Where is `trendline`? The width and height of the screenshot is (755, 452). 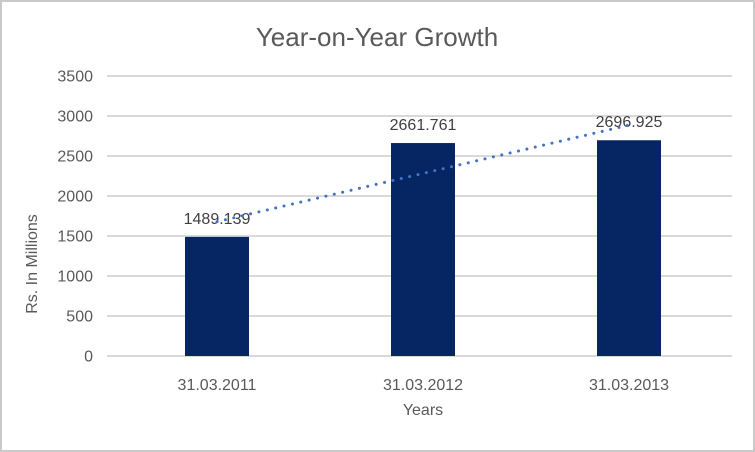
trendline is located at coordinates (423, 173).